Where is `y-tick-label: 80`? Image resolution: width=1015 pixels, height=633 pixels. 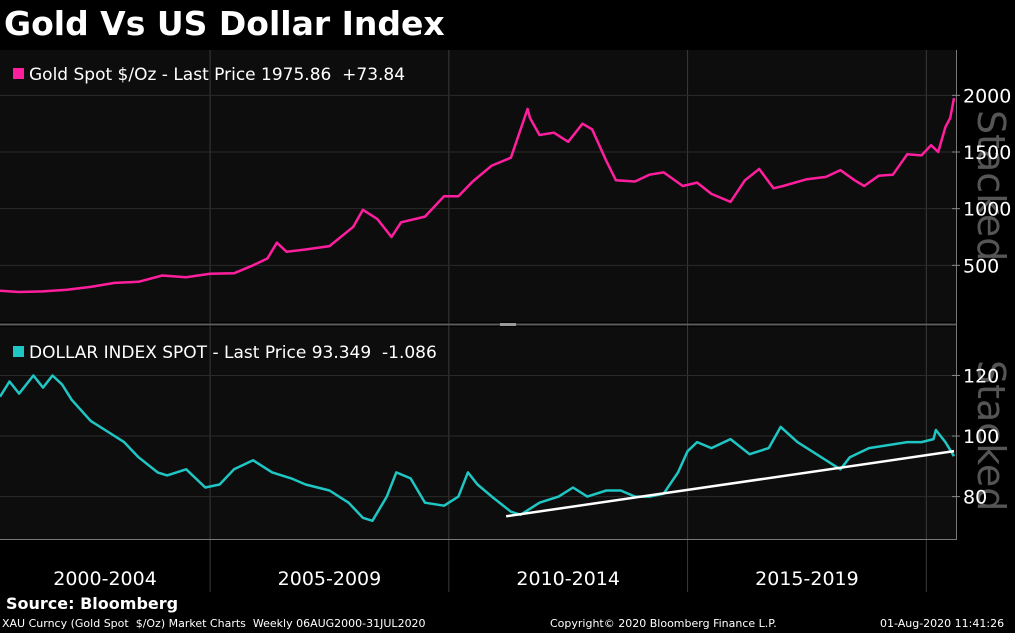 y-tick-label: 80 is located at coordinates (975, 498).